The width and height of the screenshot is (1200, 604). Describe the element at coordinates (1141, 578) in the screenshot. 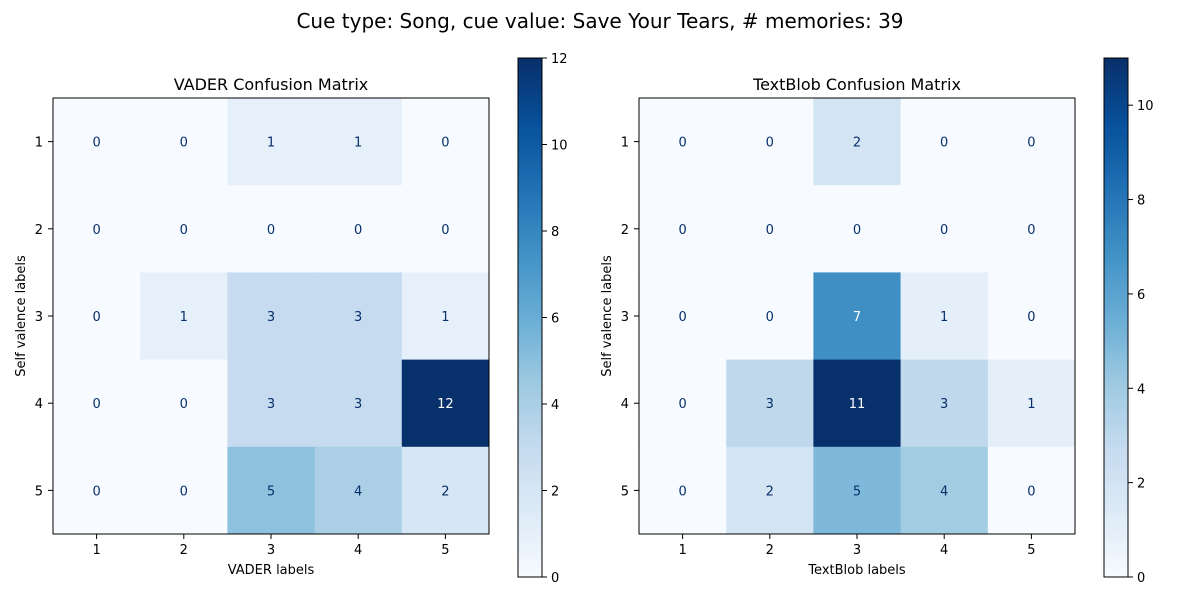

I see `colorbar-tick-label: 0` at that location.